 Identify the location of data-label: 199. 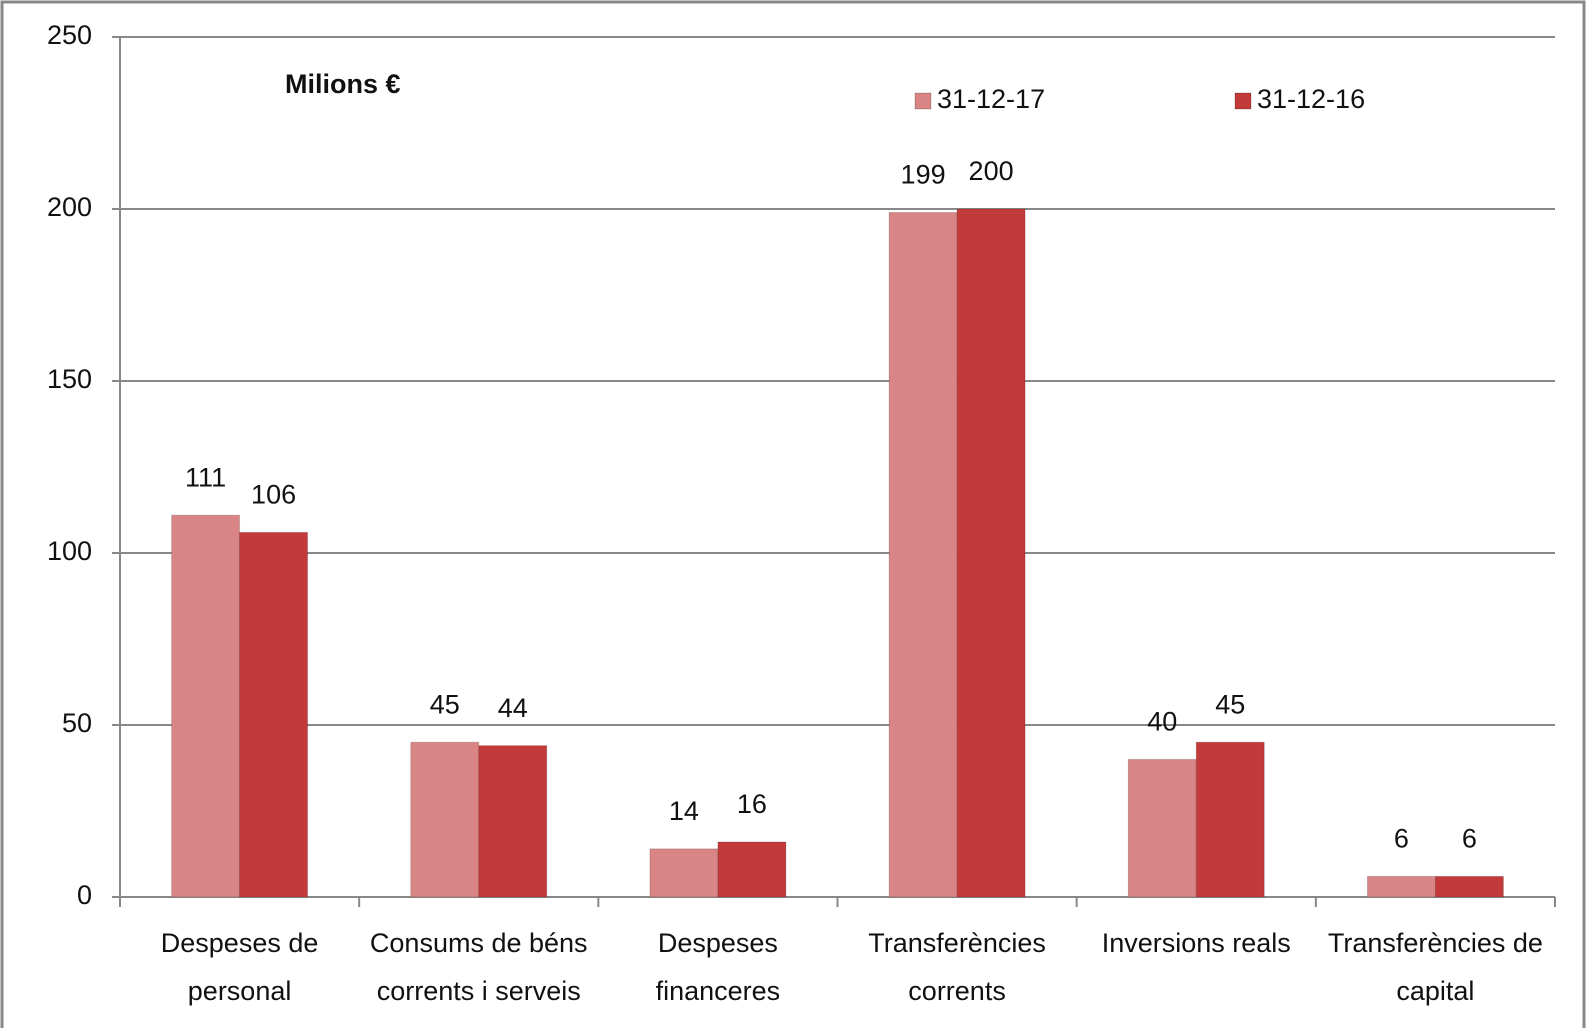
(923, 175).